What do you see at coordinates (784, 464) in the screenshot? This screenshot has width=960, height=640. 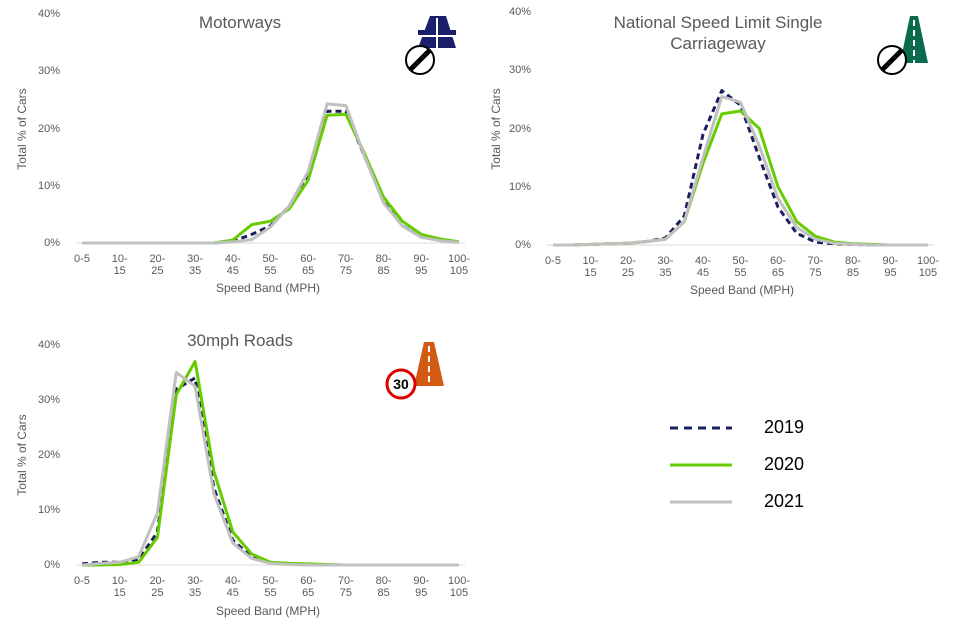 I see `legend-label: 2020` at bounding box center [784, 464].